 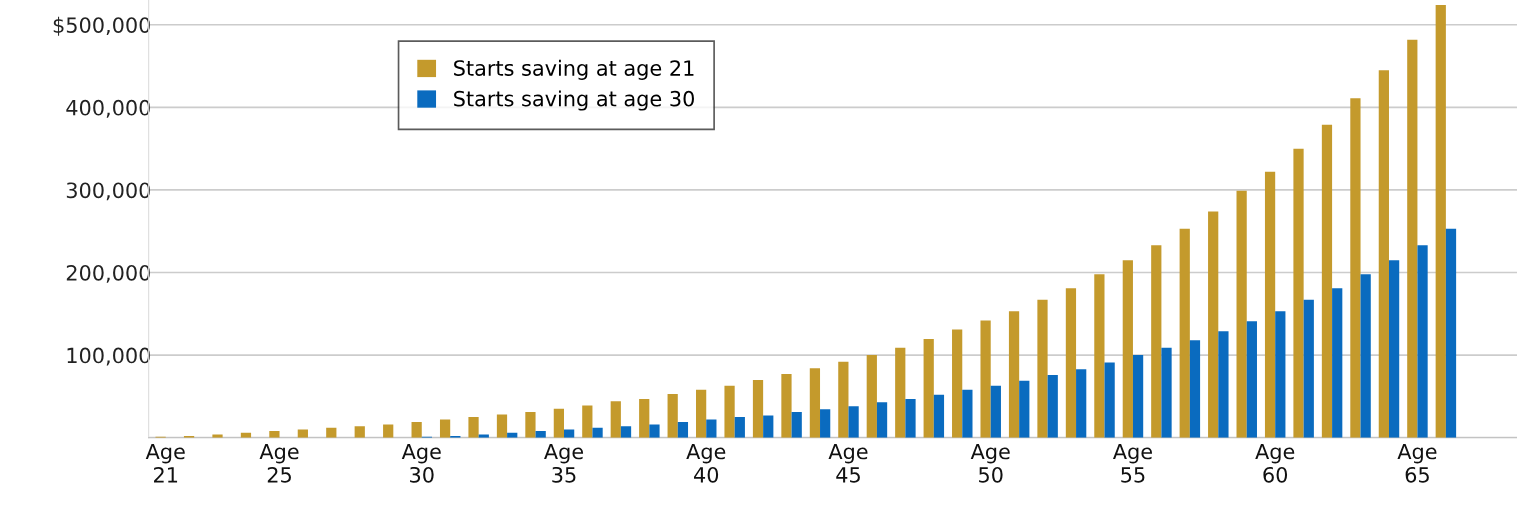 What do you see at coordinates (564, 463) in the screenshot?
I see `x-tick-label: Age 35` at bounding box center [564, 463].